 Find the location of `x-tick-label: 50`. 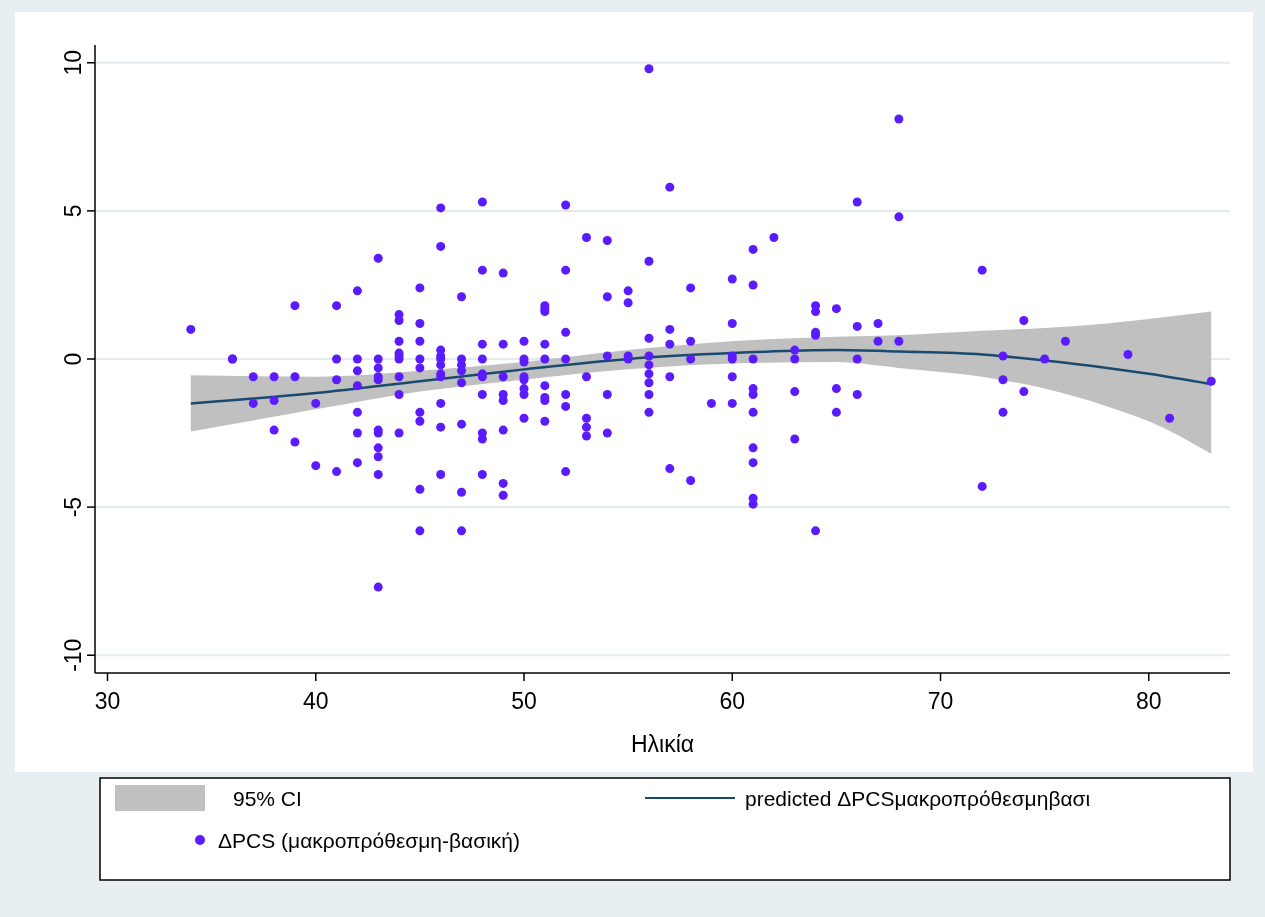

x-tick-label: 50 is located at coordinates (524, 701).